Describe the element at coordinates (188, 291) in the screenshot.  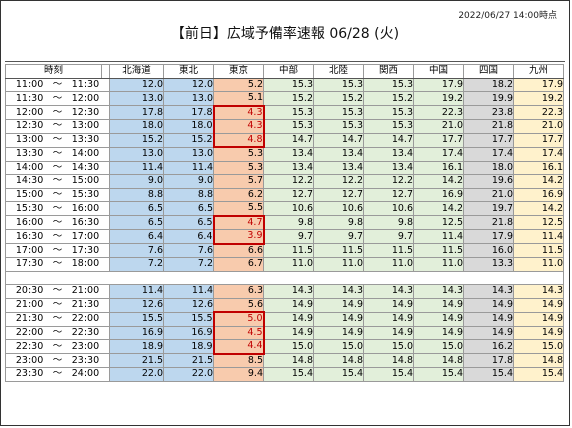
I see `reserve-value-tohoku: 11.4` at that location.